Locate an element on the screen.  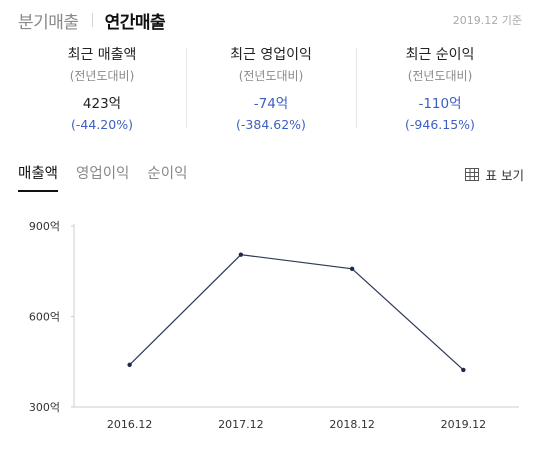
x-tick-label: 2016.12 is located at coordinates (130, 424).